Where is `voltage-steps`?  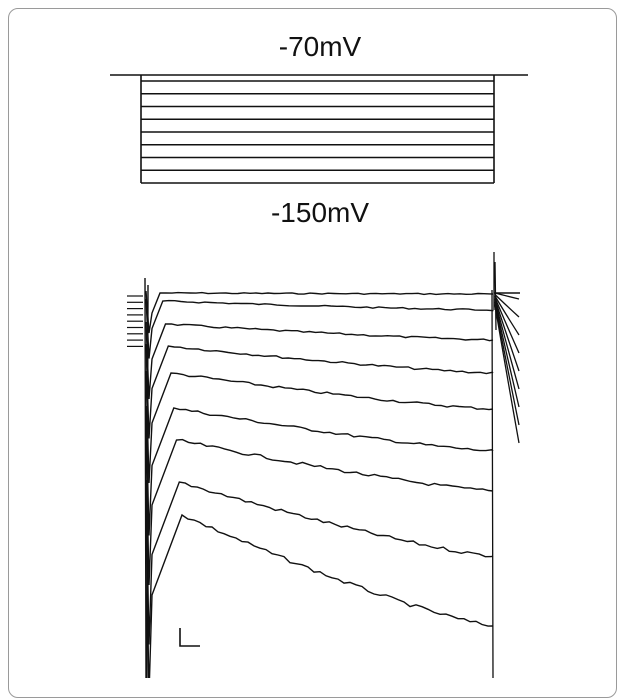 voltage-steps is located at coordinates (317, 132).